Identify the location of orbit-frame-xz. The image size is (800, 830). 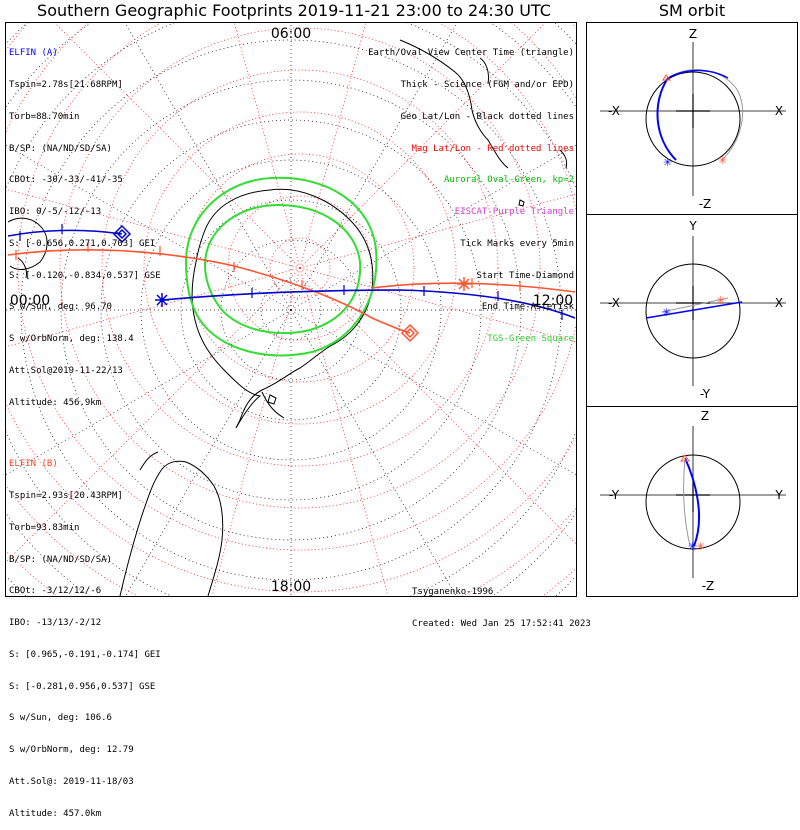
(692, 118).